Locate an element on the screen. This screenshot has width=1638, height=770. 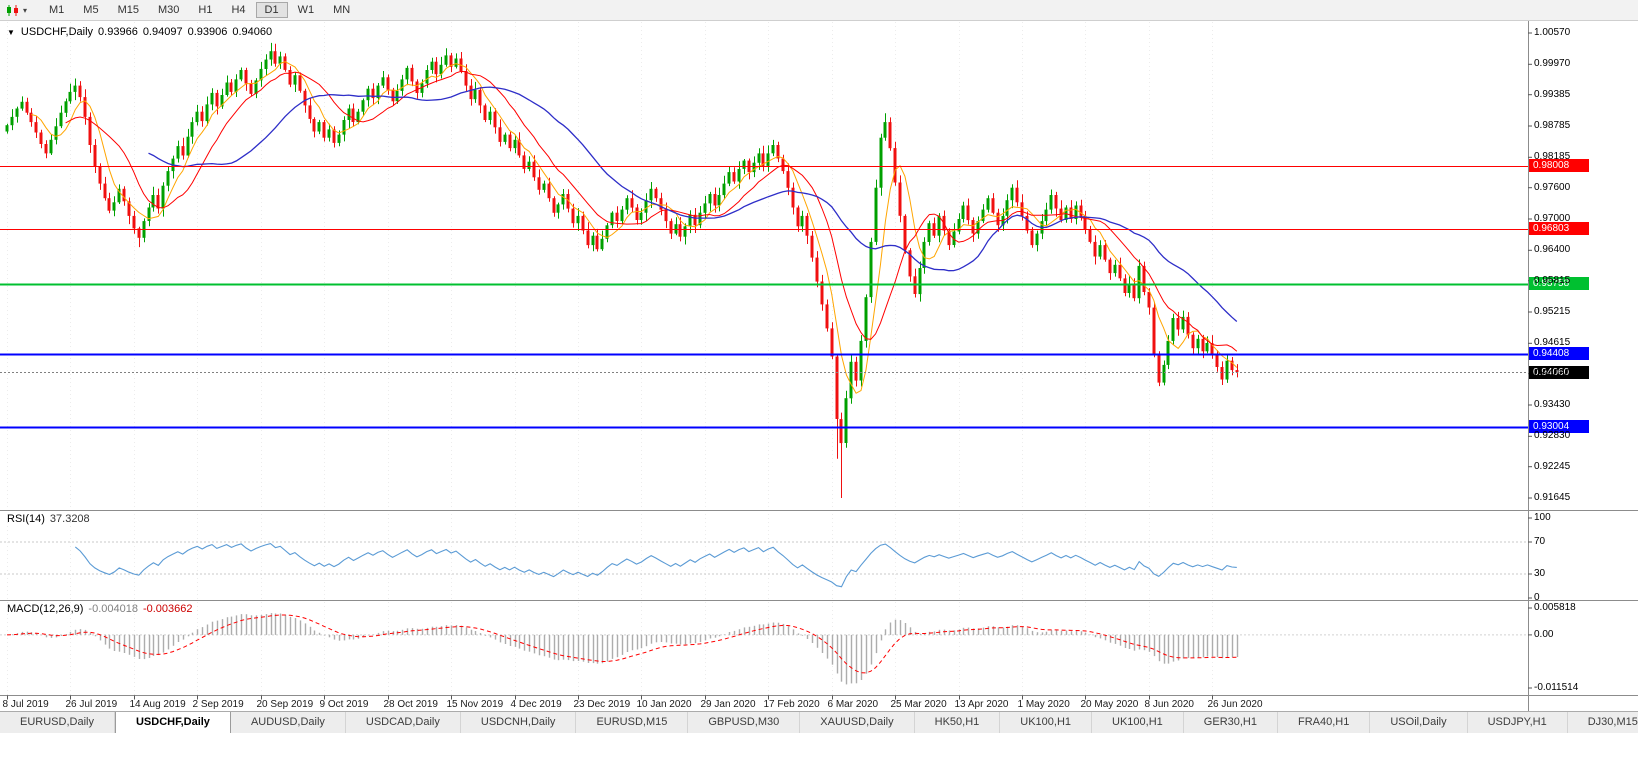
macd-pane-title: MACD(12,26,9) -0.004018 -0.003662 is located at coordinates (100, 609).